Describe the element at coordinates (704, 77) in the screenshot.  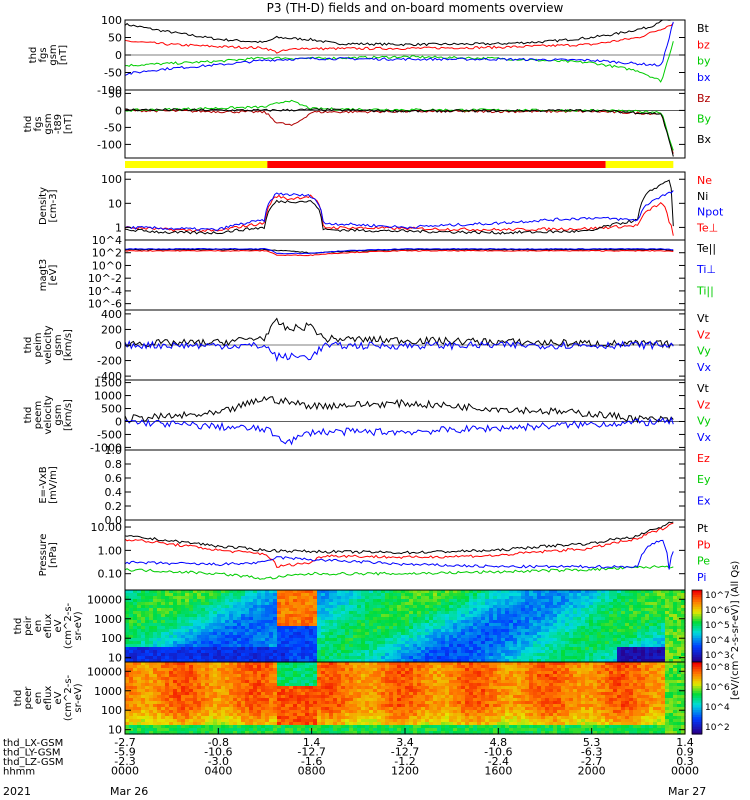
I see `legend-entry: bx` at that location.